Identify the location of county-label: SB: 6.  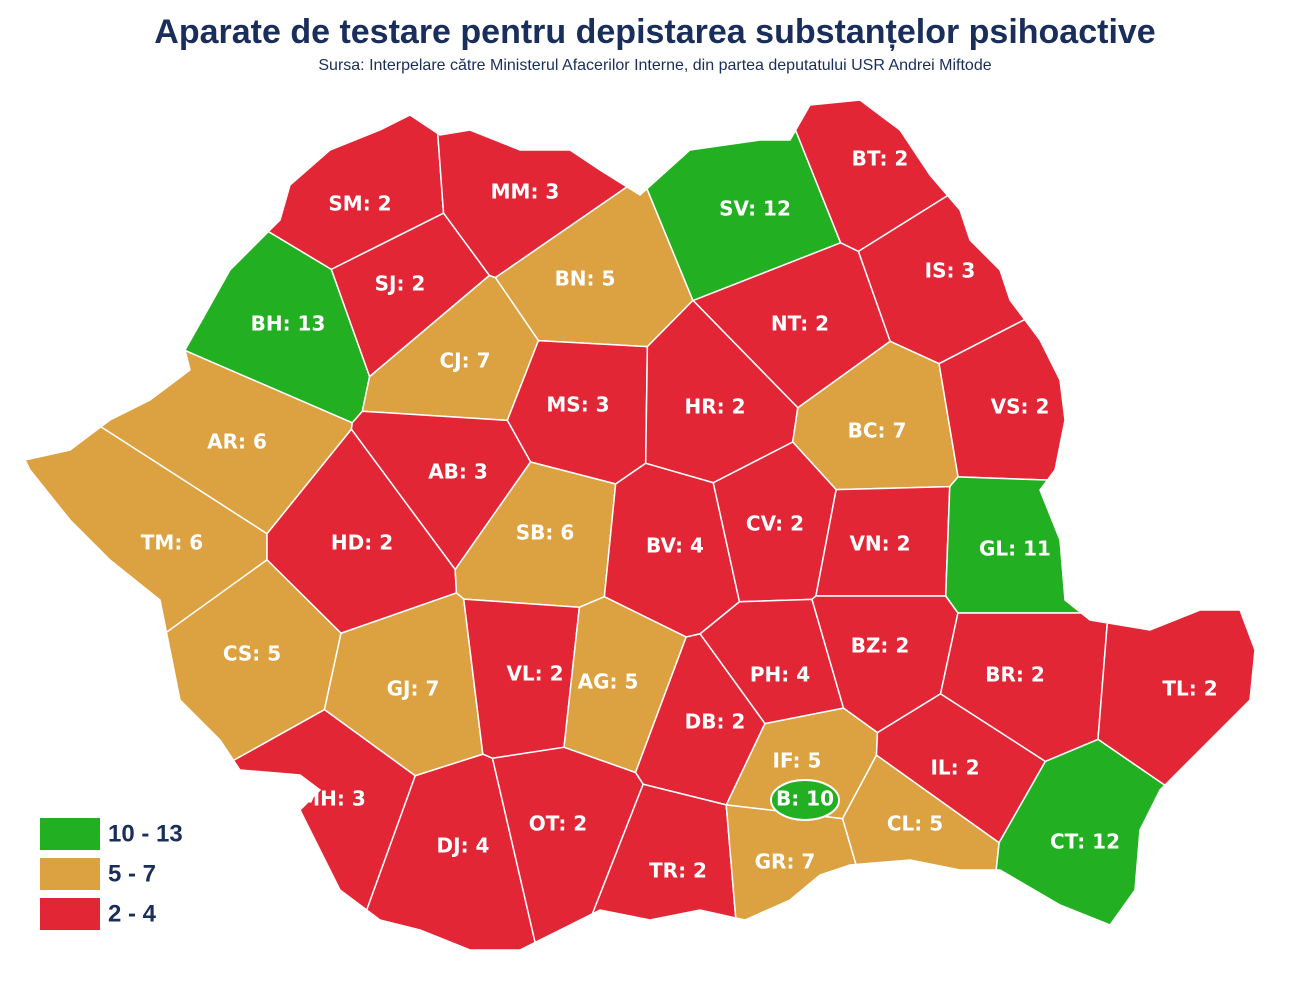
(545, 533).